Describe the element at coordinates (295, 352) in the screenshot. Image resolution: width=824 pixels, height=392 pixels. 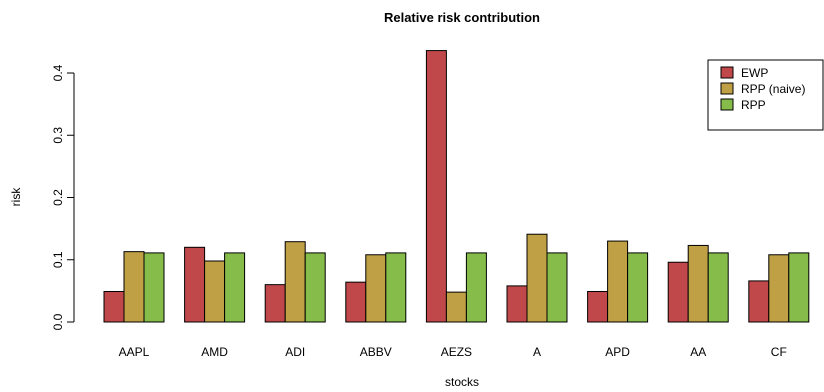
I see `x-tick-label: ADI` at that location.